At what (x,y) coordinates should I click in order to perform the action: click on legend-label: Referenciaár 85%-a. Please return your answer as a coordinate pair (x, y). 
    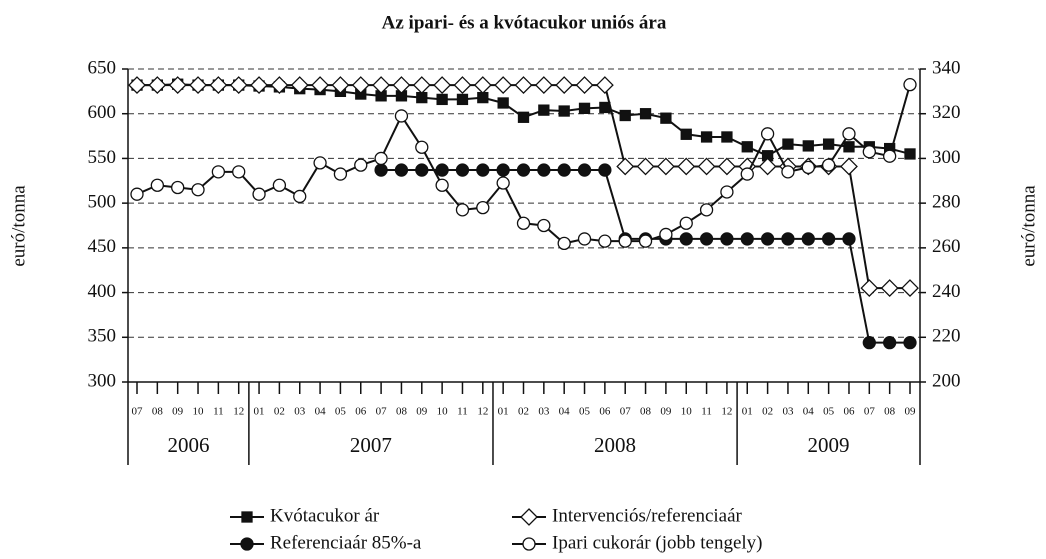
    Looking at the image, I should click on (346, 542).